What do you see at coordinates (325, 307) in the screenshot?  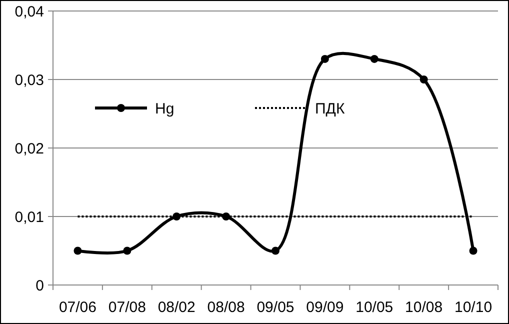 I see `x-tick-label: 09/09` at bounding box center [325, 307].